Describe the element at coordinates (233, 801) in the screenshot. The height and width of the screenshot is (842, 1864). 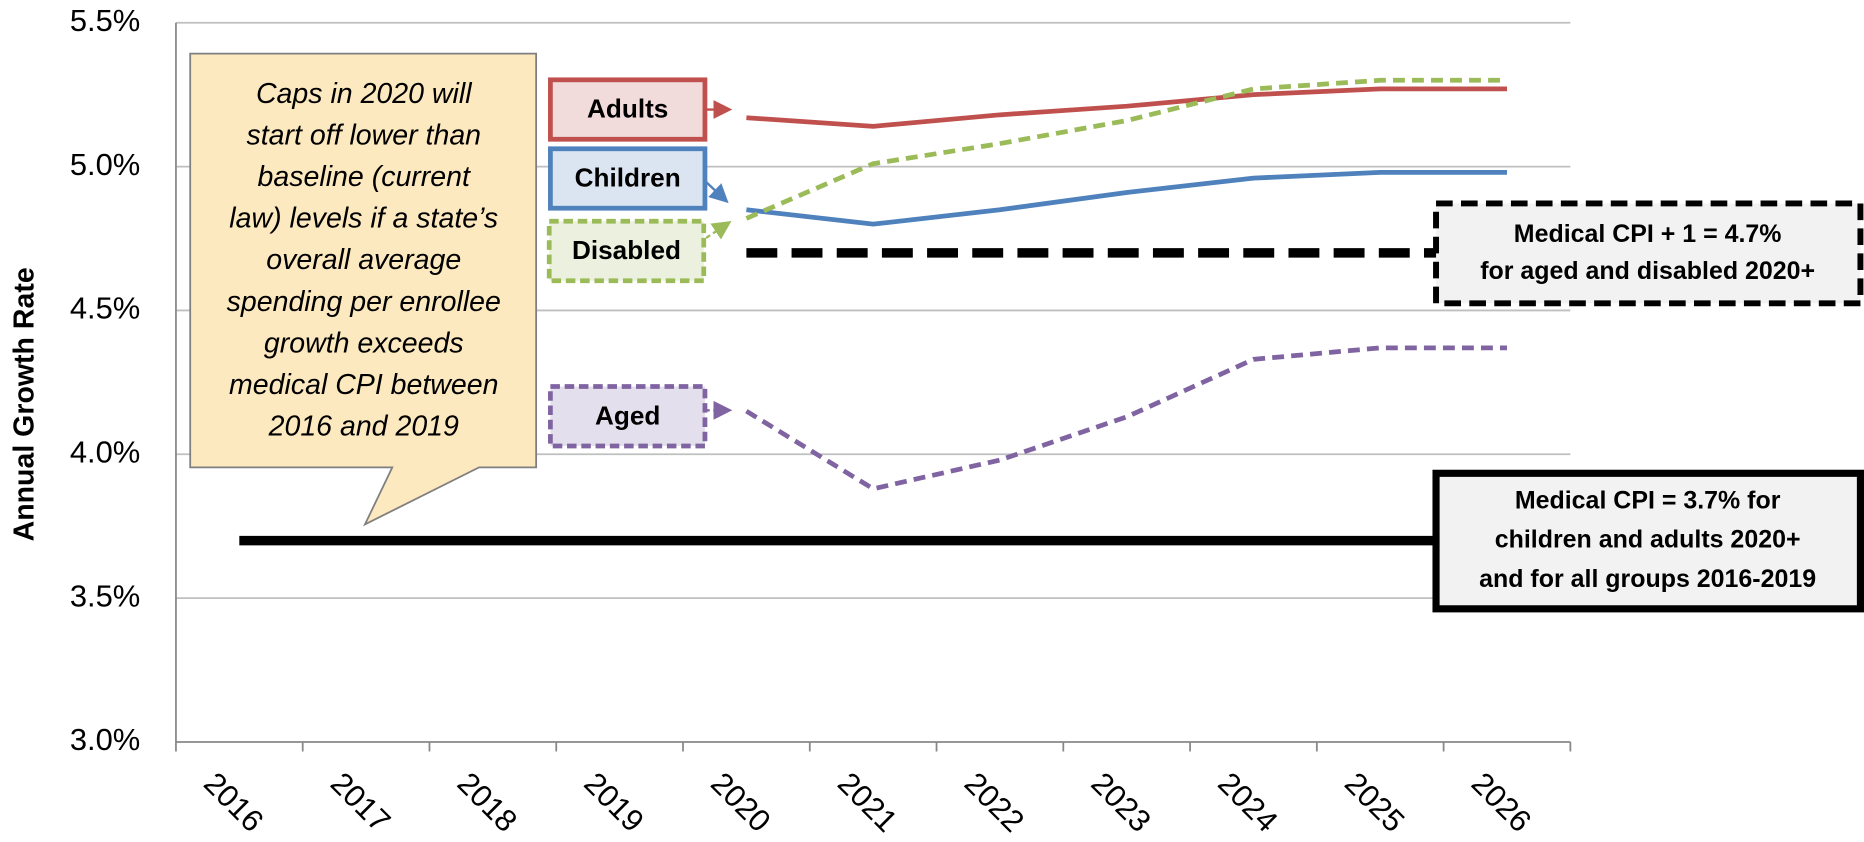
I see `x-tick-label: 2016` at that location.